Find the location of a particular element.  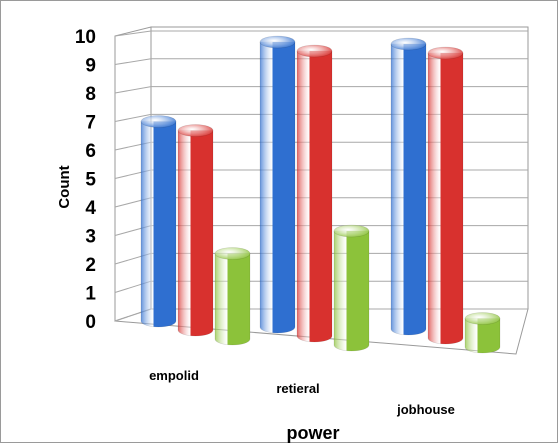

y-tick-labels: 0 1 2 3 4 5 6 7 8 9 10 is located at coordinates (86, 180).